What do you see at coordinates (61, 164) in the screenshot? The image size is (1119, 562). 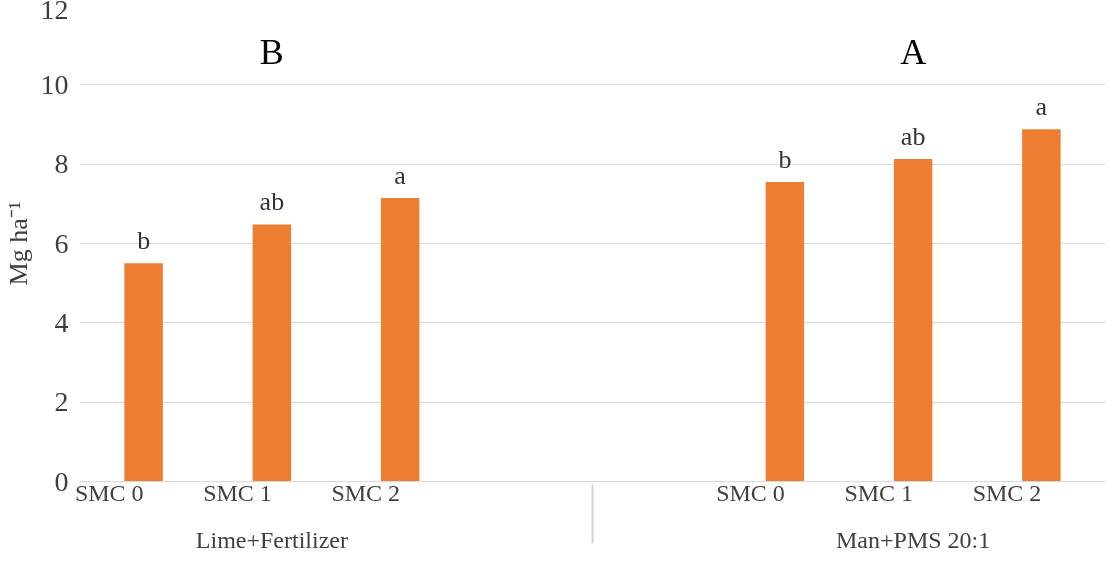 I see `y-tick-label: 8` at bounding box center [61, 164].